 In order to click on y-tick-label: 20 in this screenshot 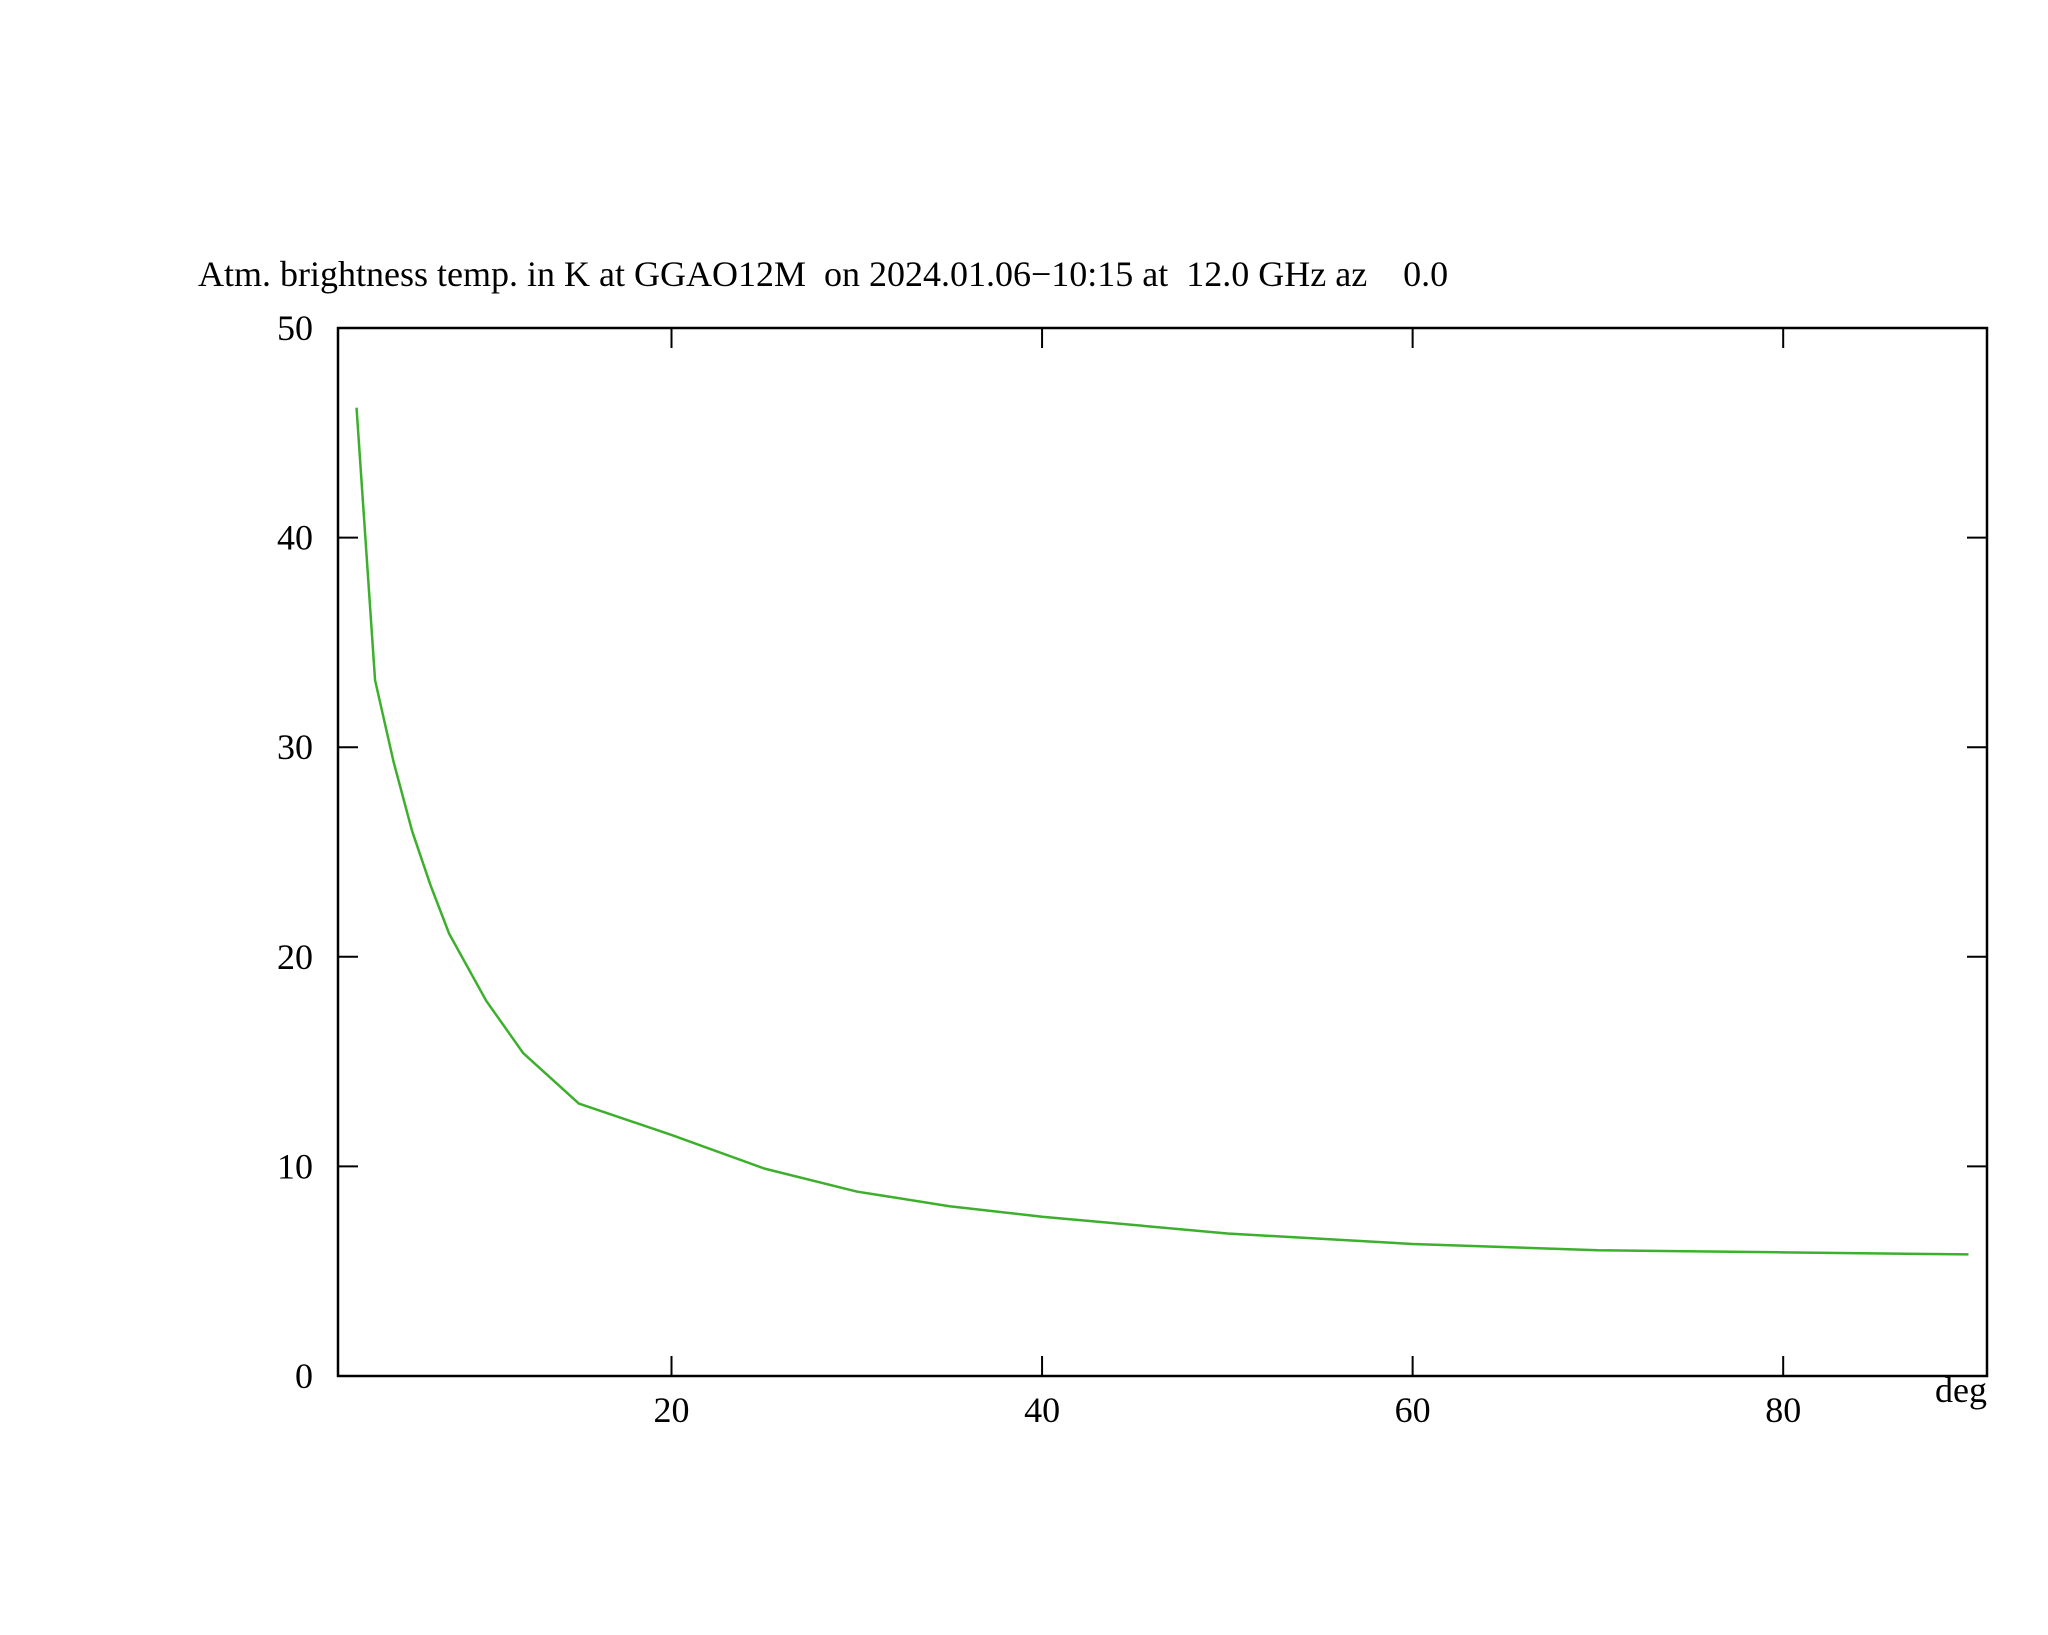, I will do `click(295, 957)`.